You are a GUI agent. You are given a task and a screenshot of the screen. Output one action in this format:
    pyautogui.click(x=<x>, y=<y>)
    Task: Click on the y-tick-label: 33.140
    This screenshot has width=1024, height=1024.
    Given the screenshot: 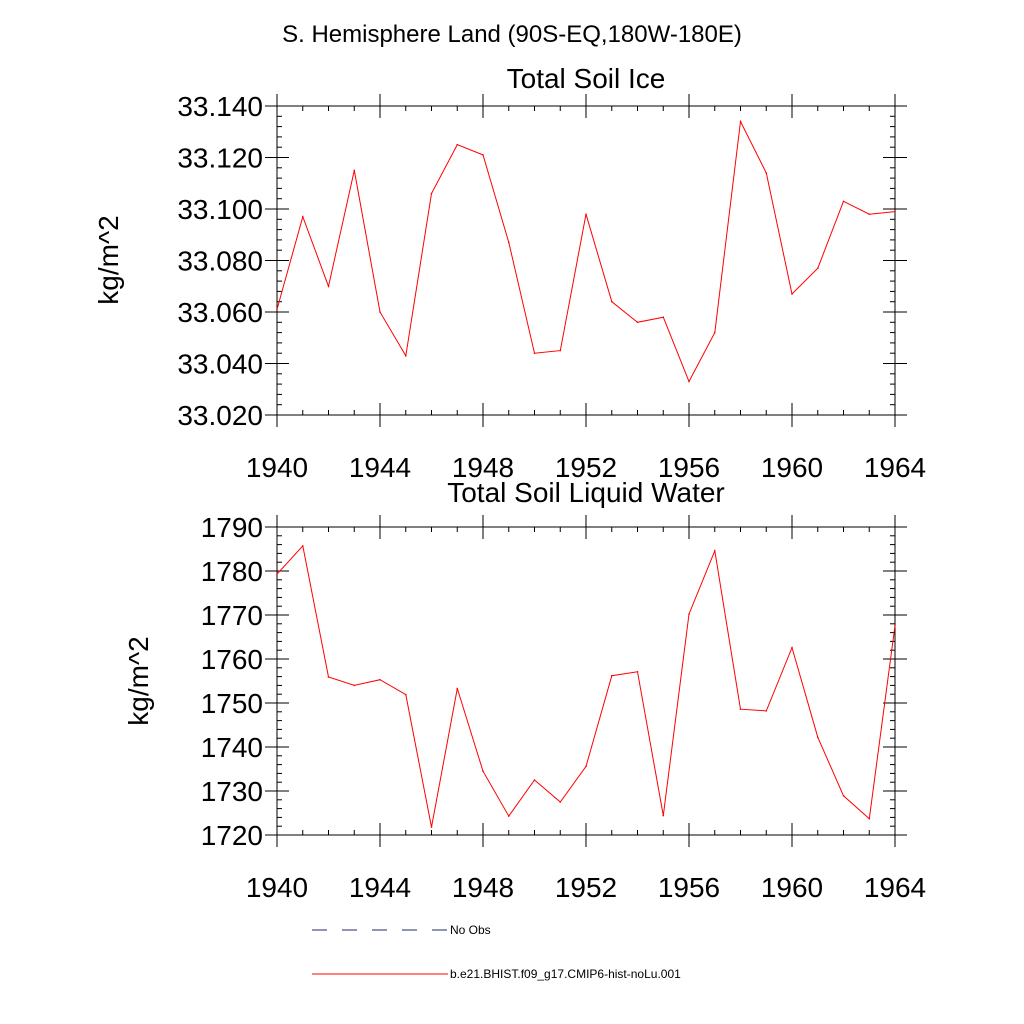 What is the action you would take?
    pyautogui.click(x=220, y=106)
    